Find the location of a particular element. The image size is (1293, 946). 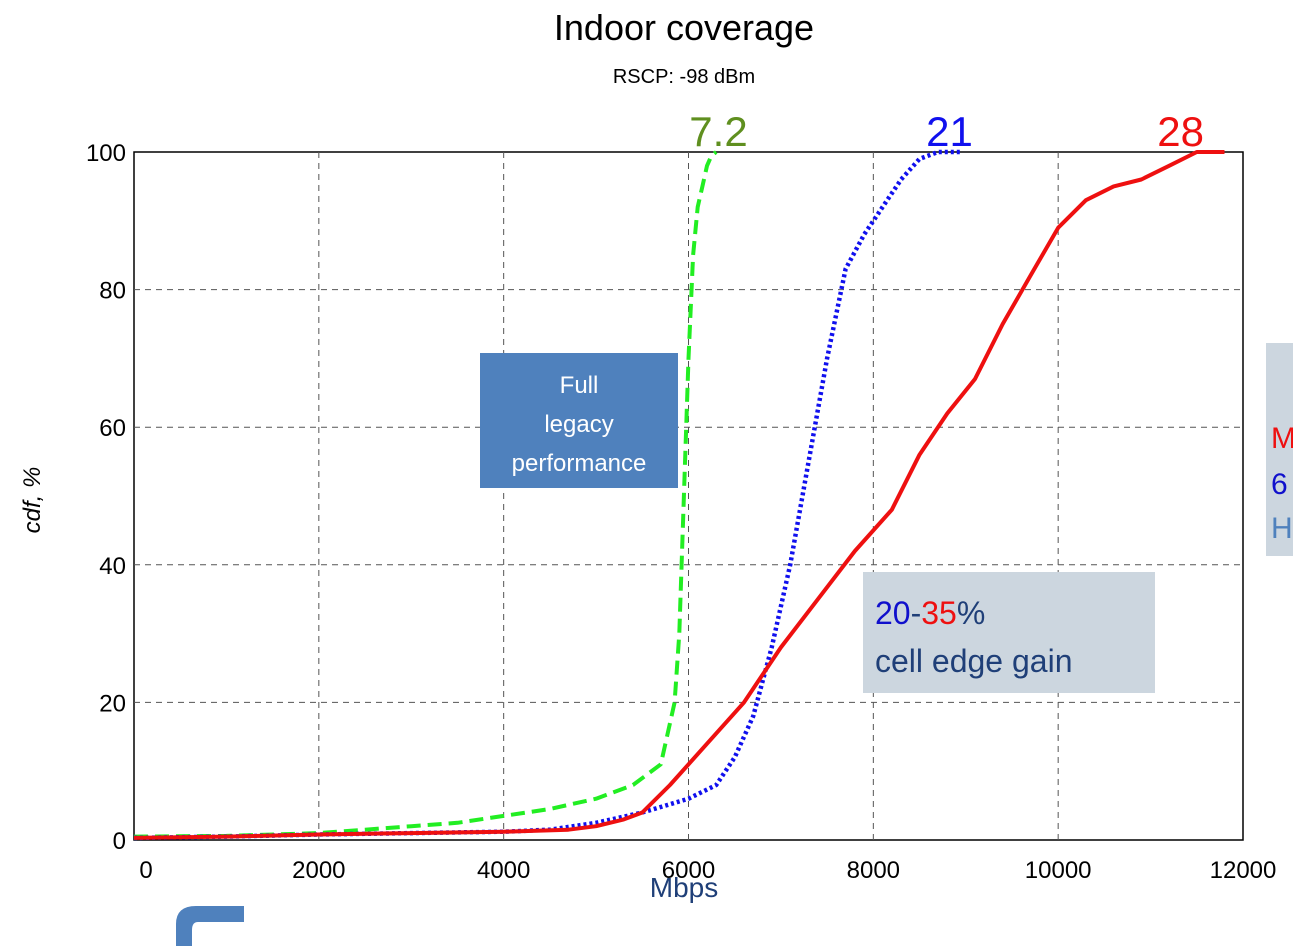

y-tick-label: 20 is located at coordinates (112, 703).